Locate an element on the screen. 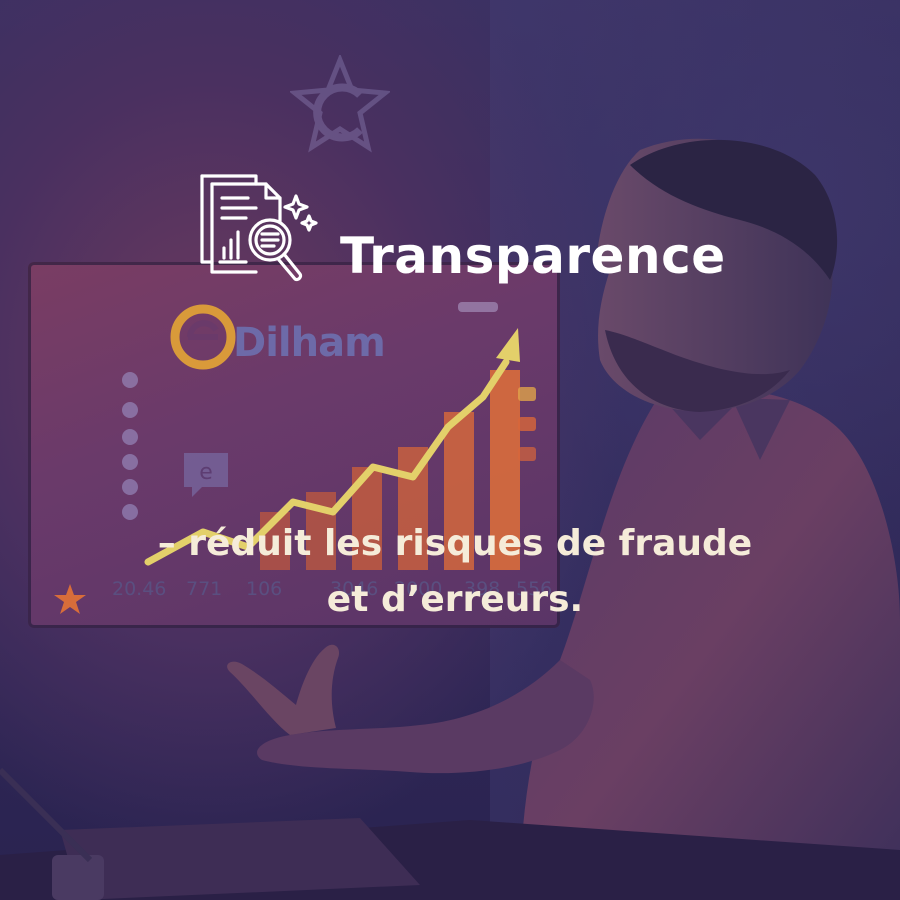 This screenshot has width=900, height=900. desk-lamp-stand is located at coordinates (46, 815).